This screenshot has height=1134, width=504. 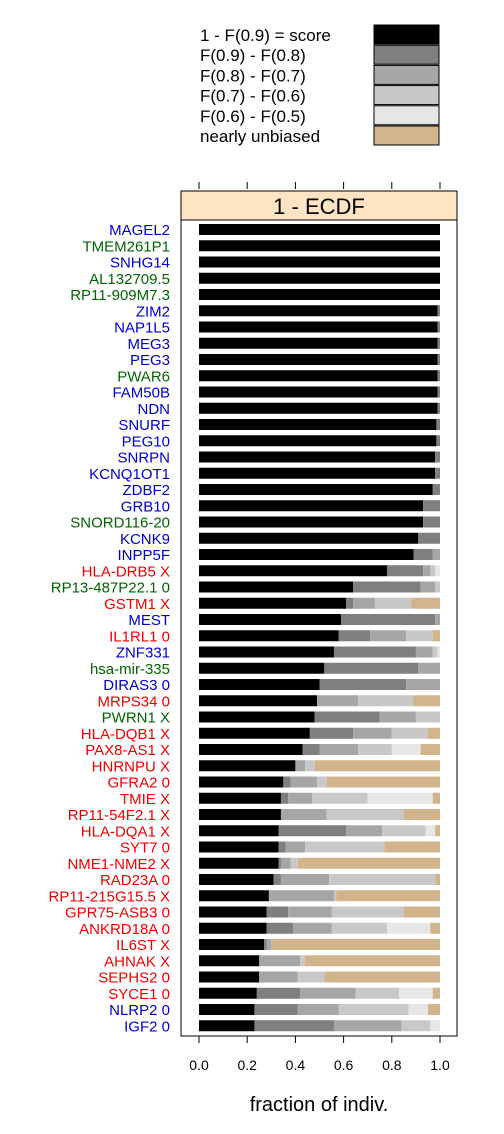 What do you see at coordinates (392, 1065) in the screenshot?
I see `x-tick-label: 0.8` at bounding box center [392, 1065].